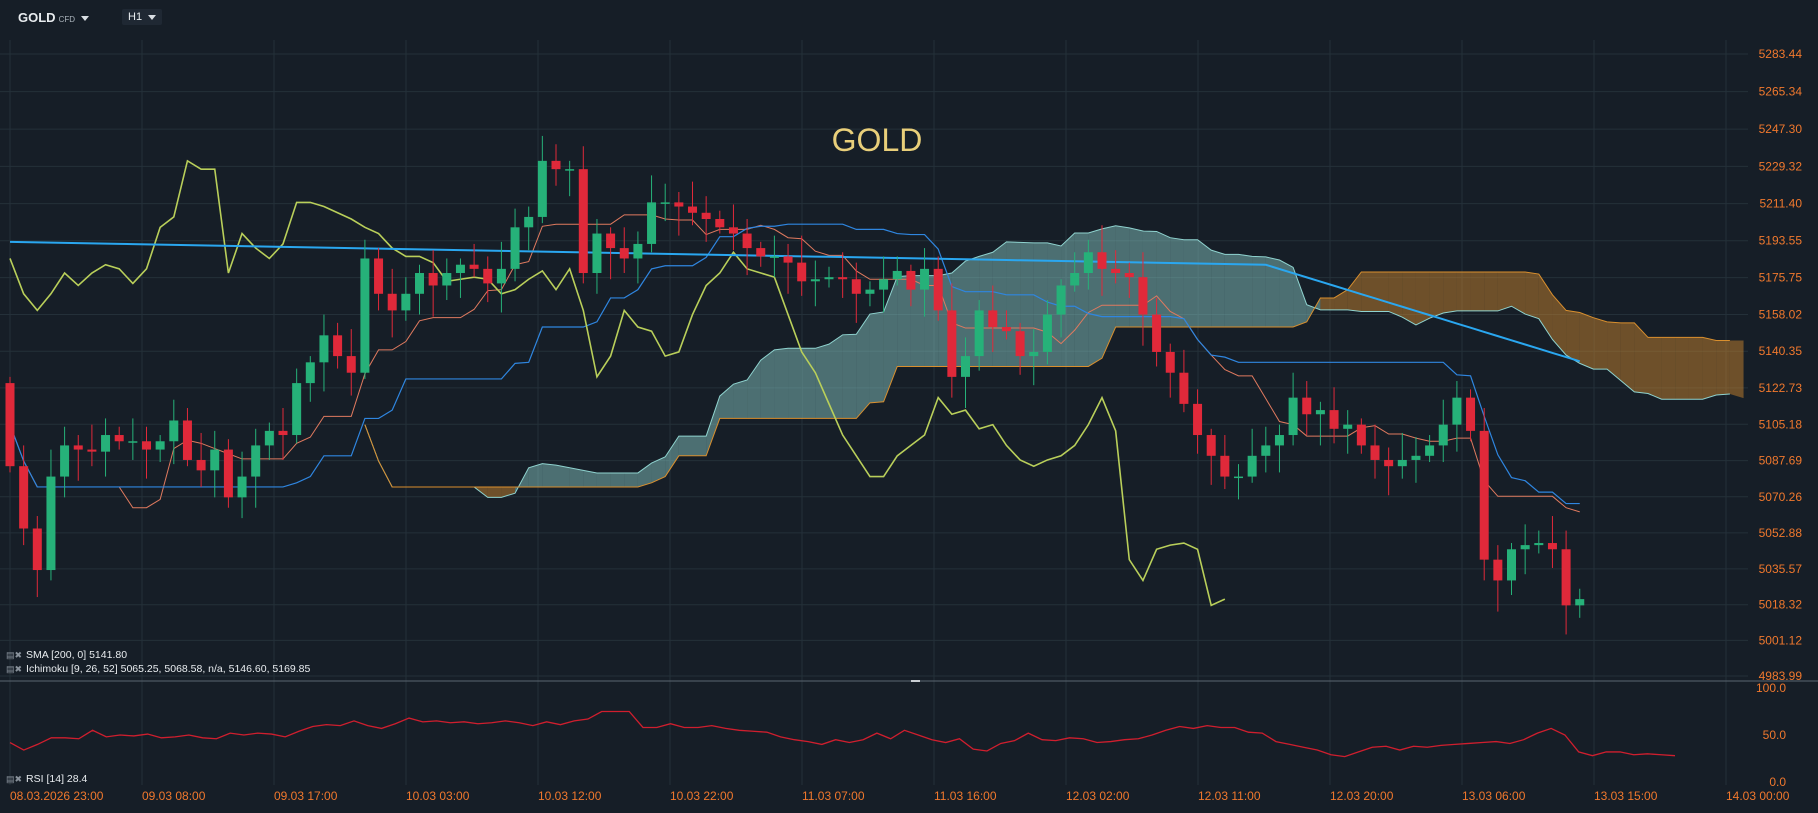 The width and height of the screenshot is (1818, 813). Describe the element at coordinates (1781, 640) in the screenshot. I see `price-tick-label: 5001.12` at that location.